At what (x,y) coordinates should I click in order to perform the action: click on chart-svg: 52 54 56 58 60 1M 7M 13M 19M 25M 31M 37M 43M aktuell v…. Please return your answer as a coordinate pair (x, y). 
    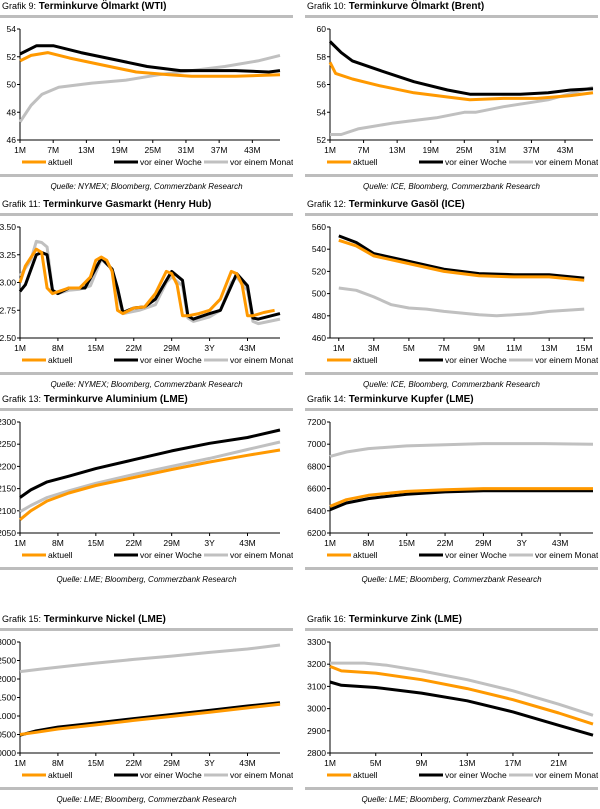
    Looking at the image, I should click on (457, 95).